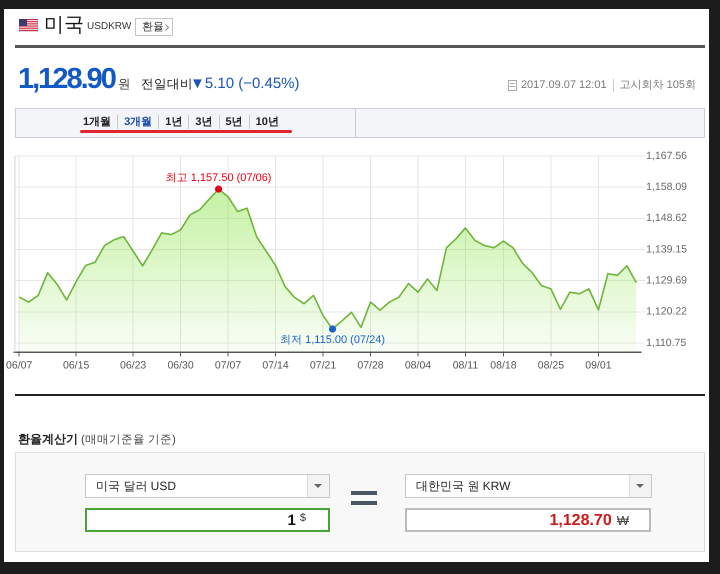 This screenshot has width=720, height=574. Describe the element at coordinates (275, 366) in the screenshot. I see `x-tick-label: 07/14` at that location.